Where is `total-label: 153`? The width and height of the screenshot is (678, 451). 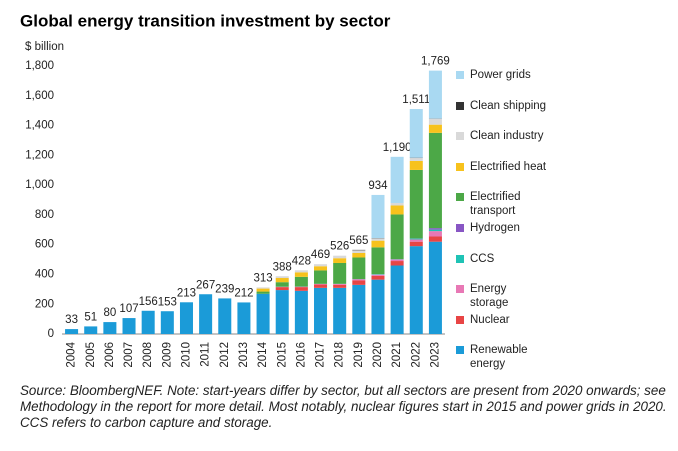 total-label: 153 is located at coordinates (167, 302).